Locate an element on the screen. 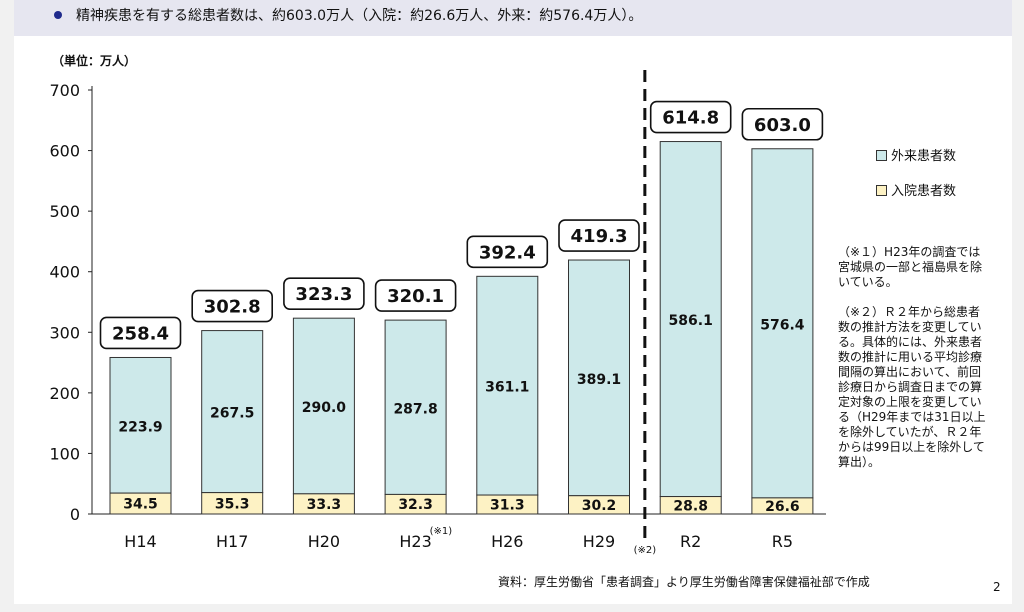  y-tick-label: 200 is located at coordinates (64, 393).